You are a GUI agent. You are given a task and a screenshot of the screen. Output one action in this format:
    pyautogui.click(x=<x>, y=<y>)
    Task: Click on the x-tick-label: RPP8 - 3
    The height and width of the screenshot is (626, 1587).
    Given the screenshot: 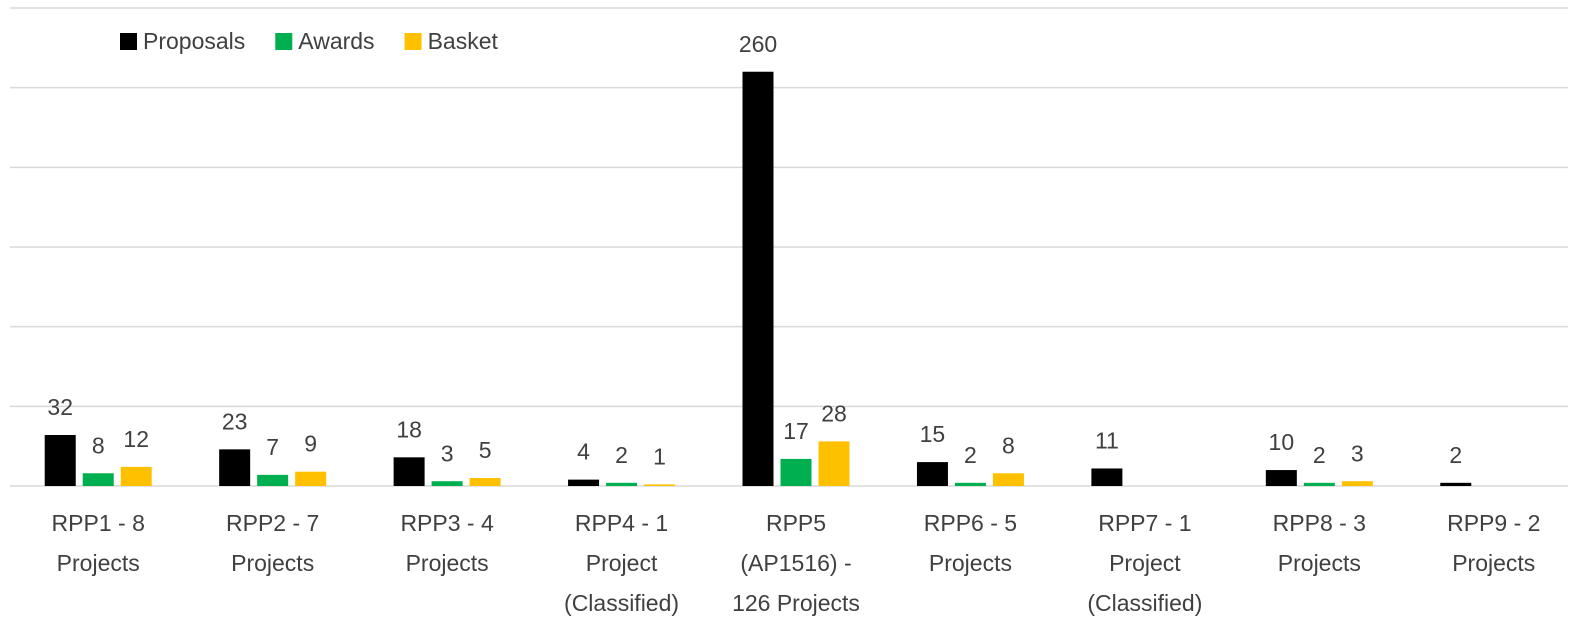 What is the action you would take?
    pyautogui.click(x=1319, y=523)
    